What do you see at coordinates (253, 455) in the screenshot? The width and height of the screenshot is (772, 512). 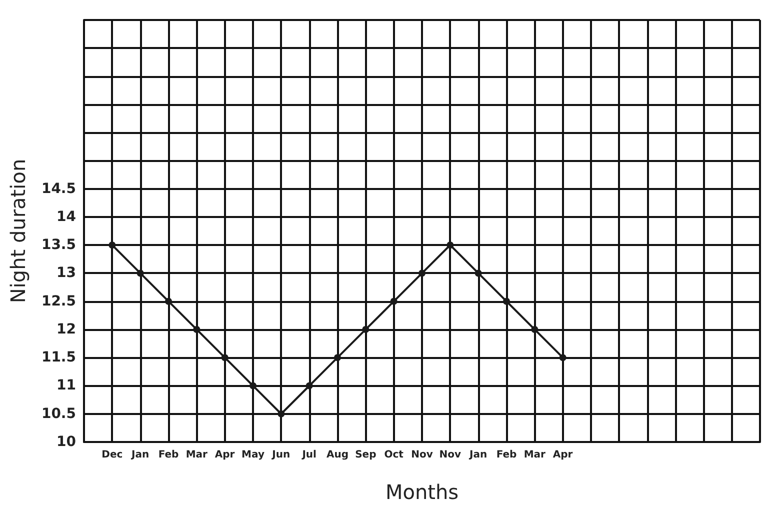 I see `x-tick-label: May` at bounding box center [253, 455].